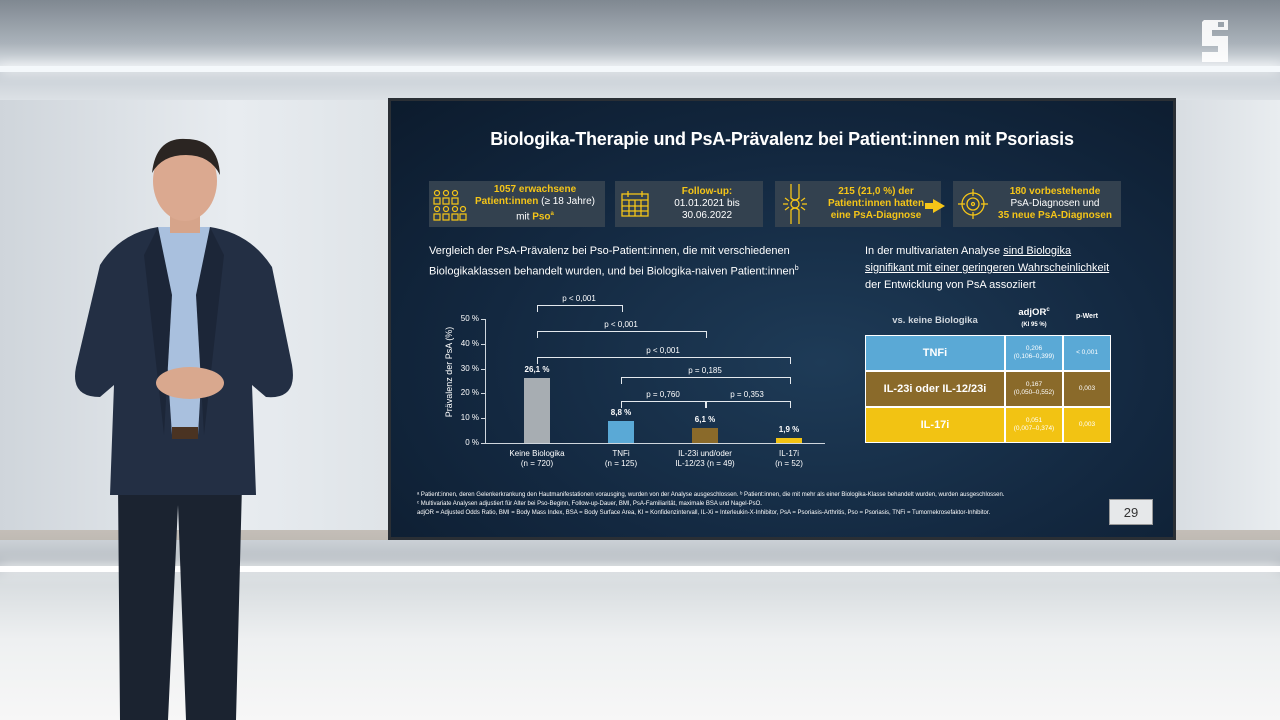 This screenshot has height=720, width=1280. I want to click on info-new-line2: PsA-Diagnosen und, so click(1055, 203).